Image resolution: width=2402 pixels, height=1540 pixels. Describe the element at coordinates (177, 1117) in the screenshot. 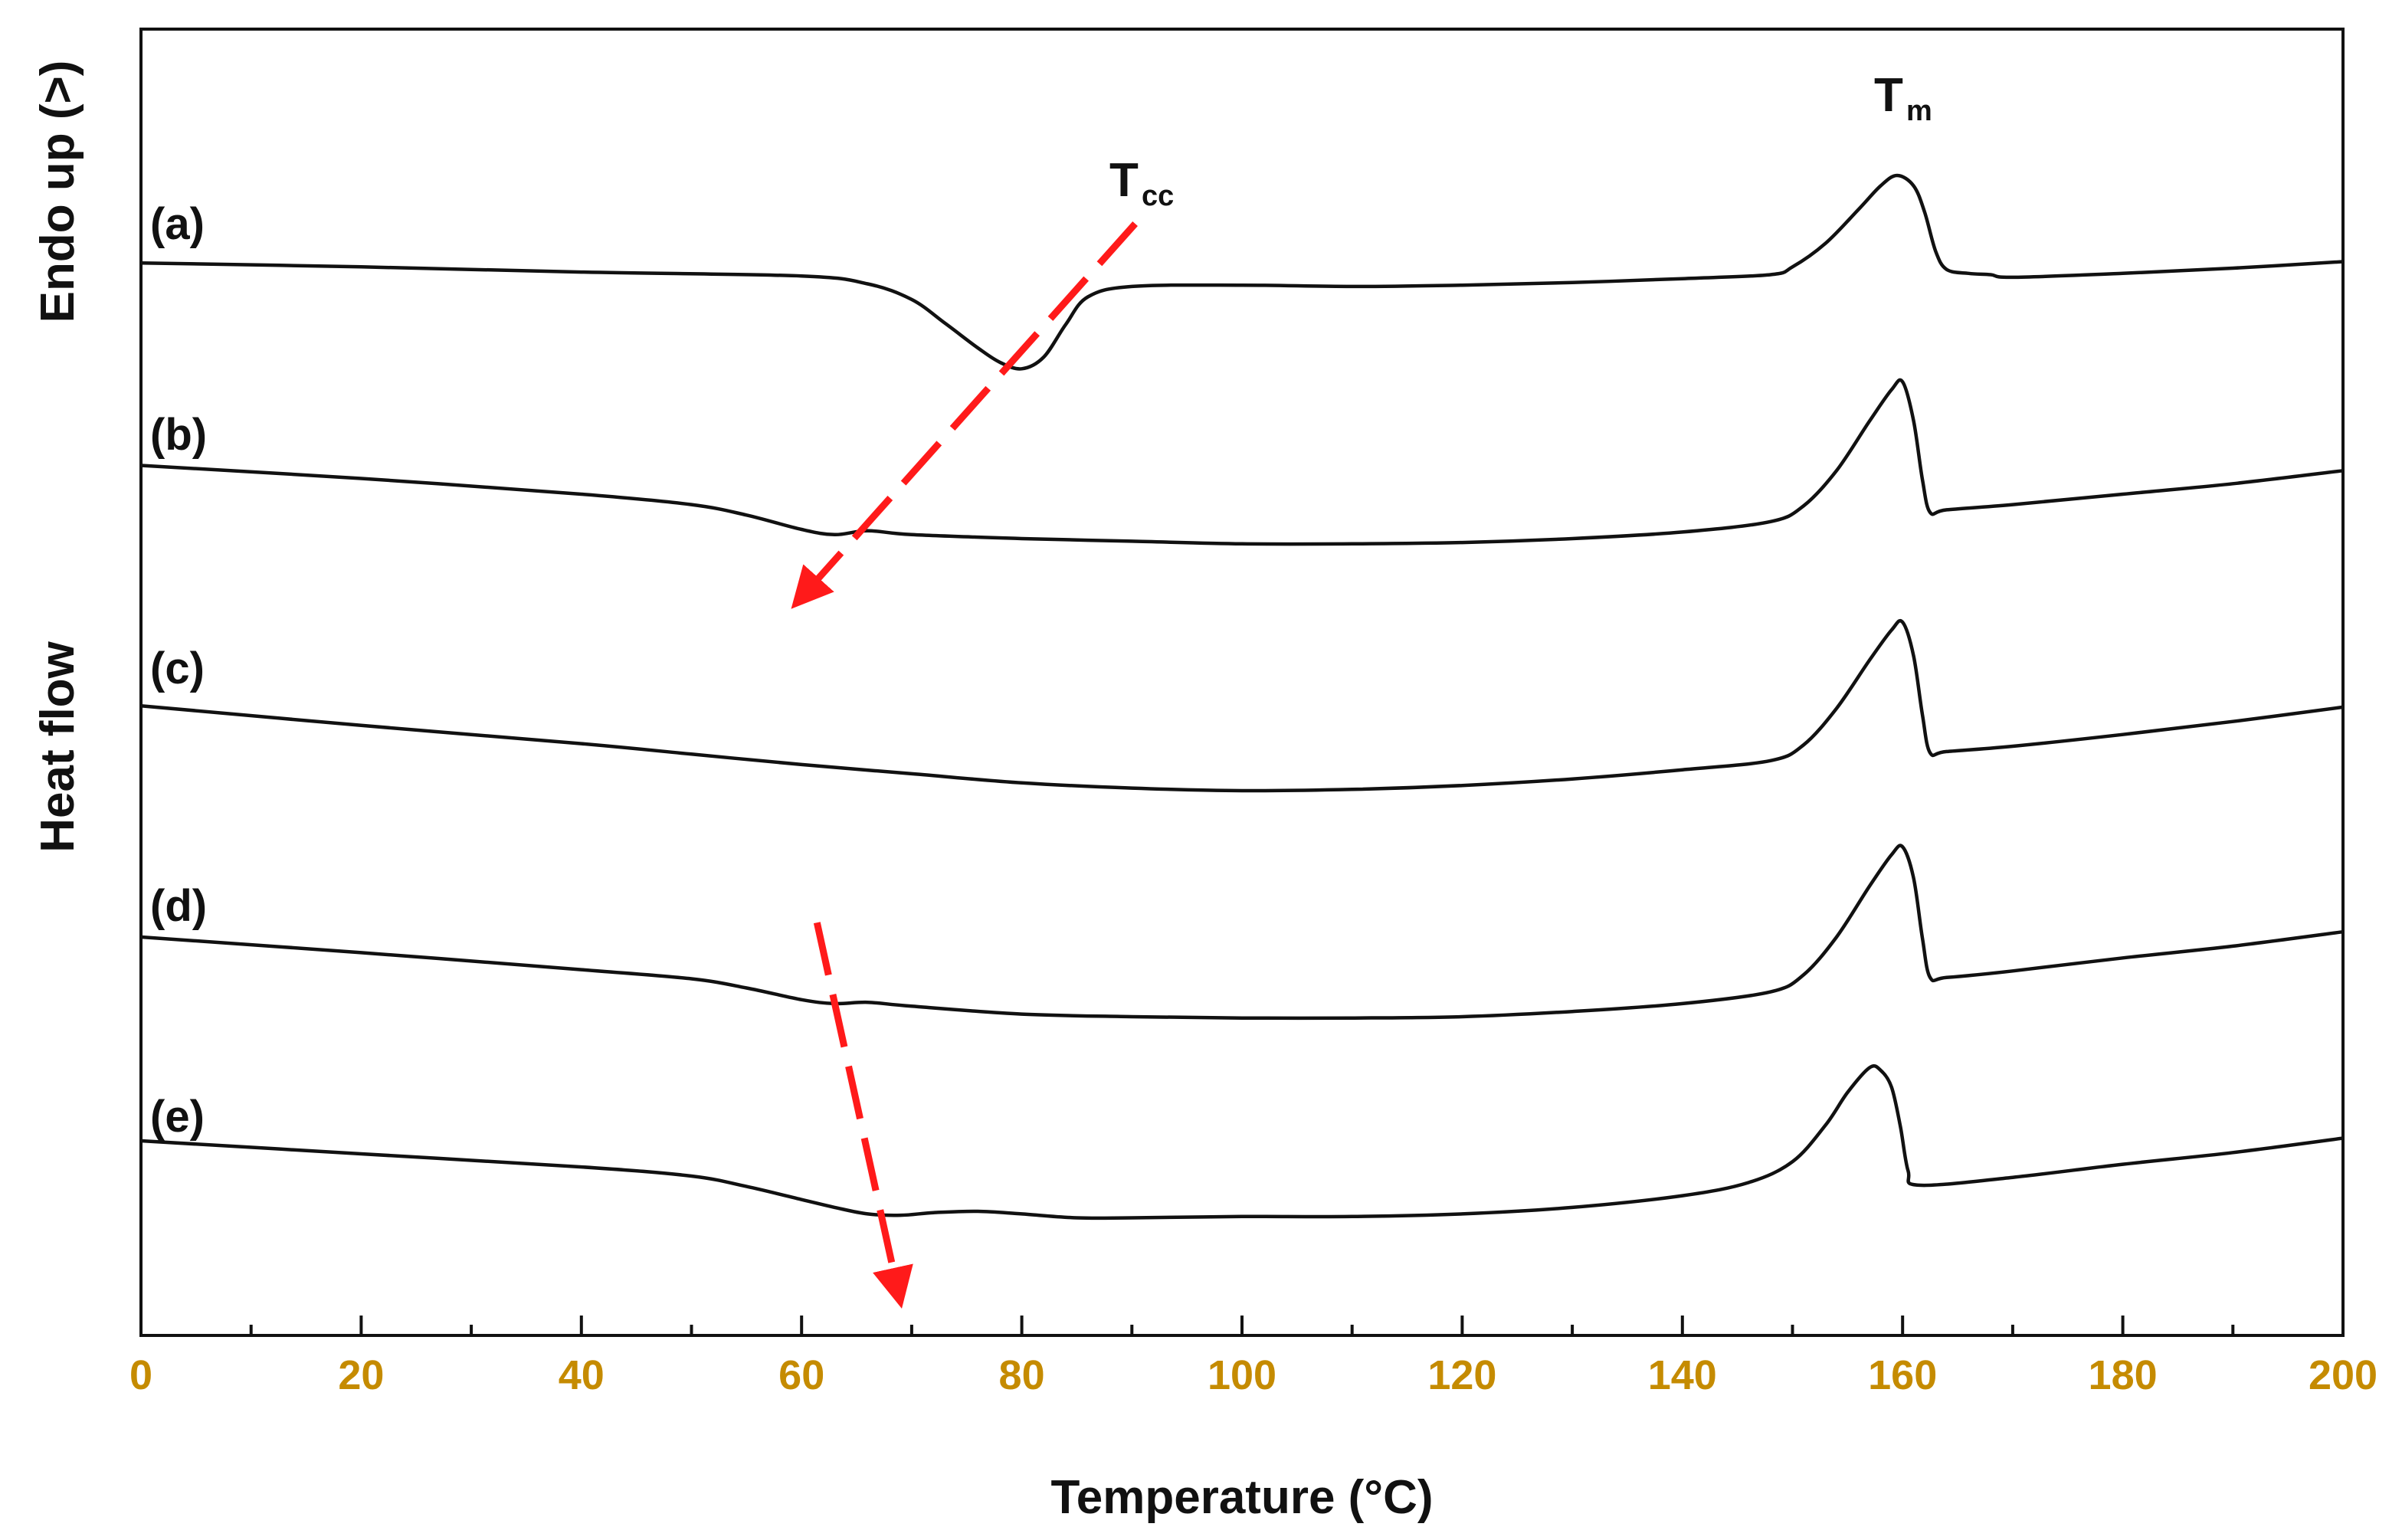

I see `curve-label-e: (e)` at that location.